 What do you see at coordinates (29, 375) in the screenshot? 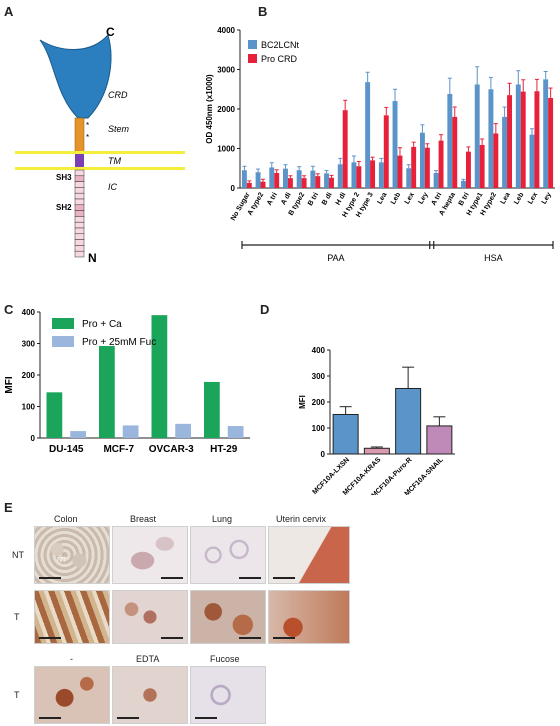
I see `chart-c-y-tick-label: 200` at bounding box center [29, 375].